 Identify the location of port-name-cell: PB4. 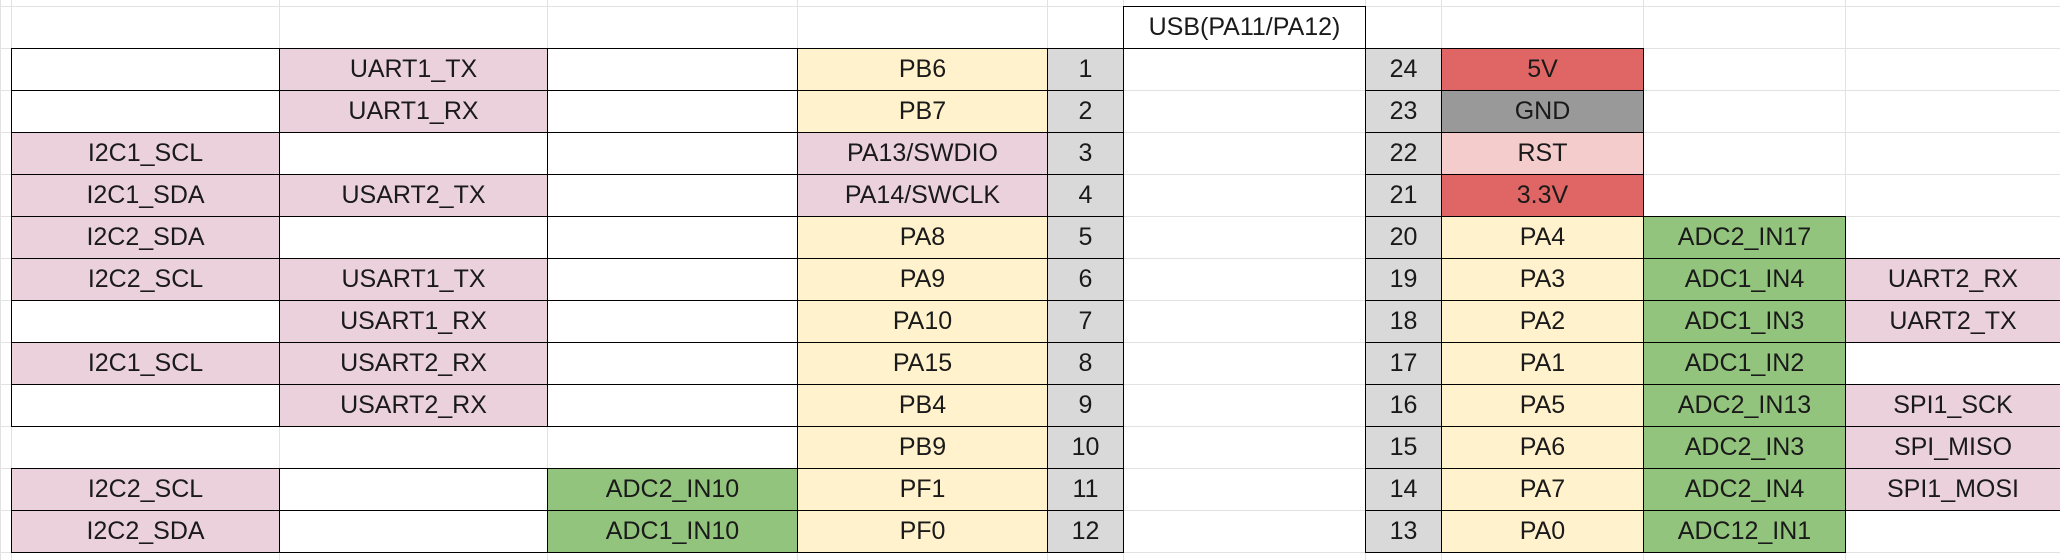
(922, 405).